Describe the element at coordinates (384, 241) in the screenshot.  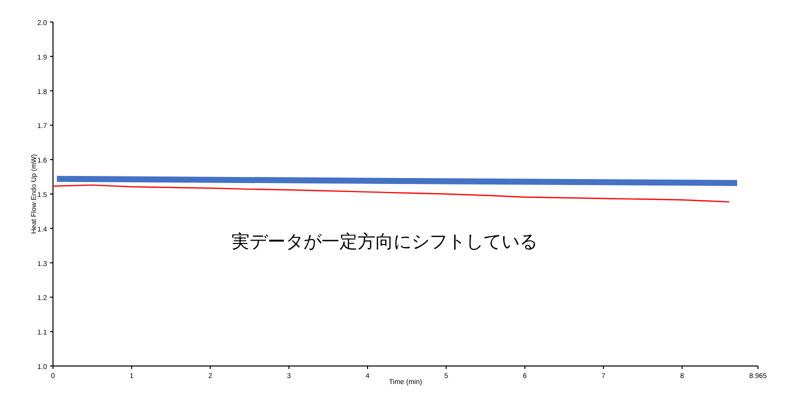
I see `annotation: 実データが一定方向にシフトしている` at that location.